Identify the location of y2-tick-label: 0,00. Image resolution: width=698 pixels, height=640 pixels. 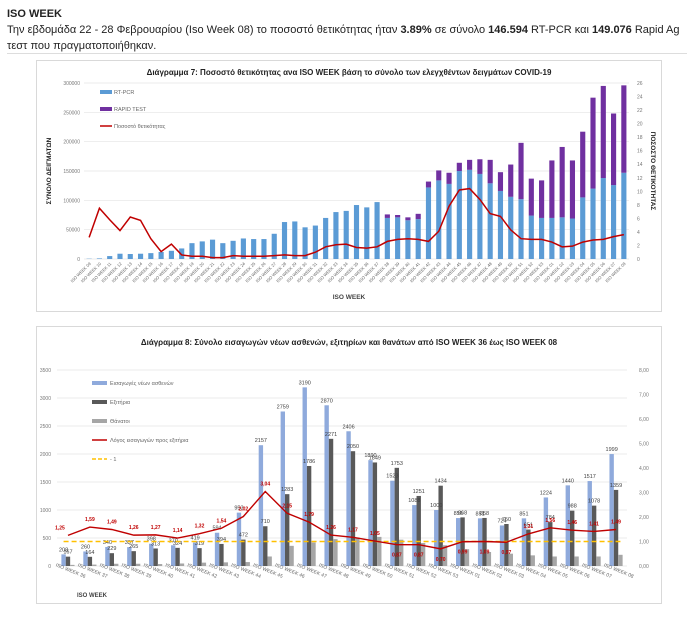
(644, 567).